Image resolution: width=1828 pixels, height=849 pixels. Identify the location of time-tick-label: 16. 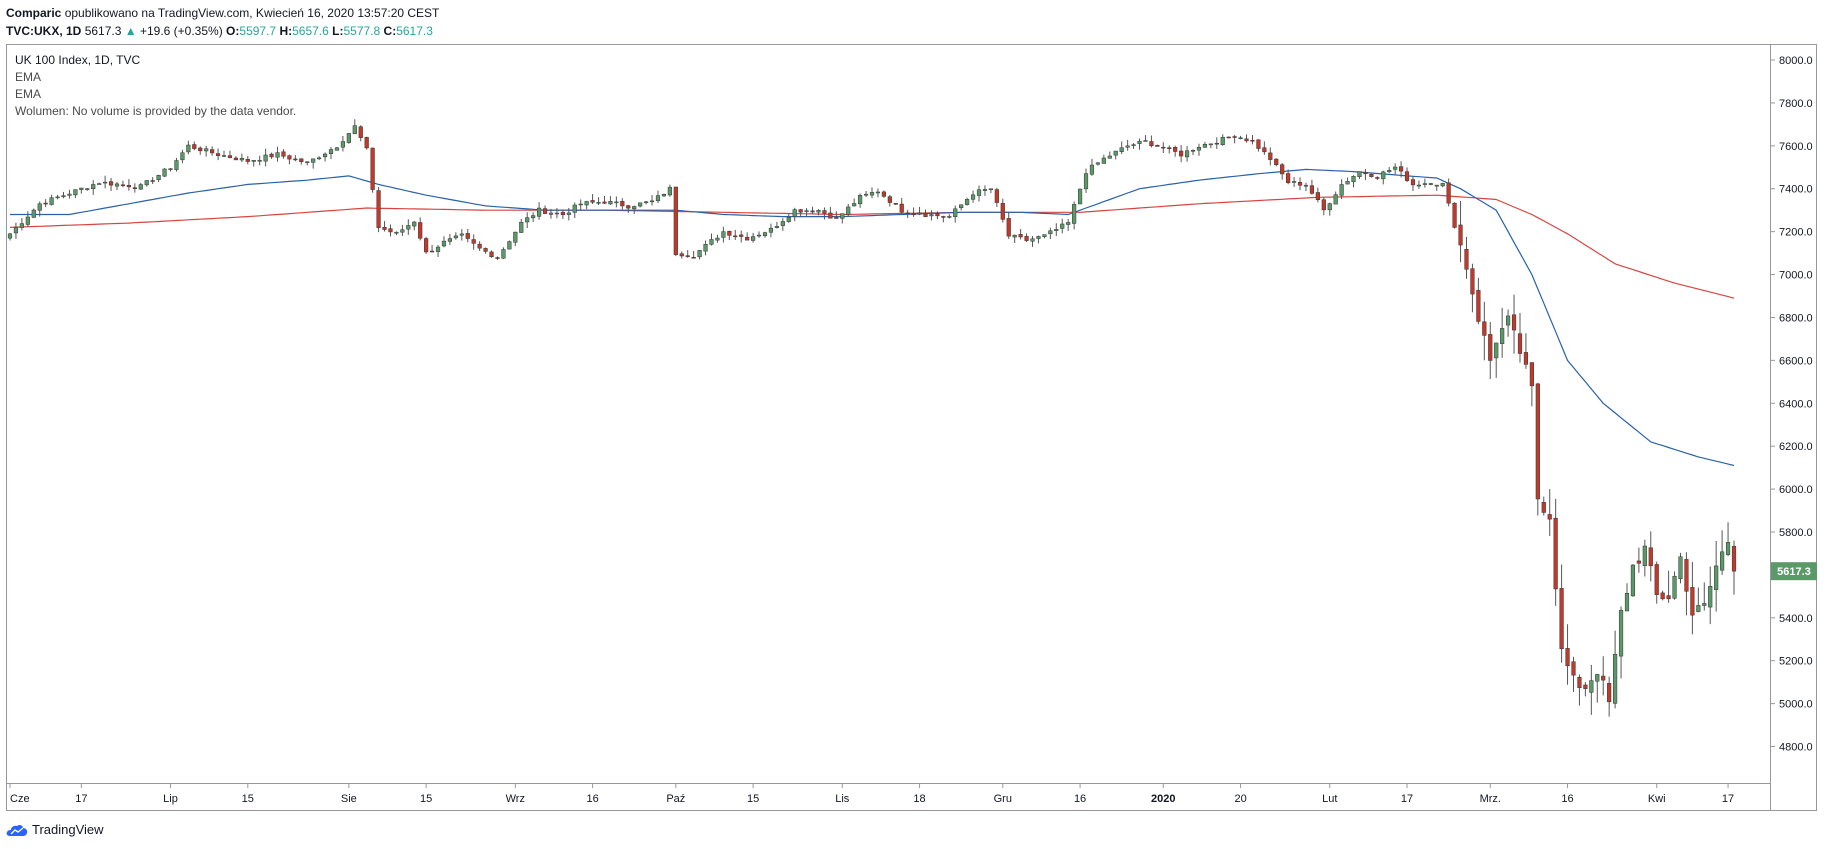
(1080, 799).